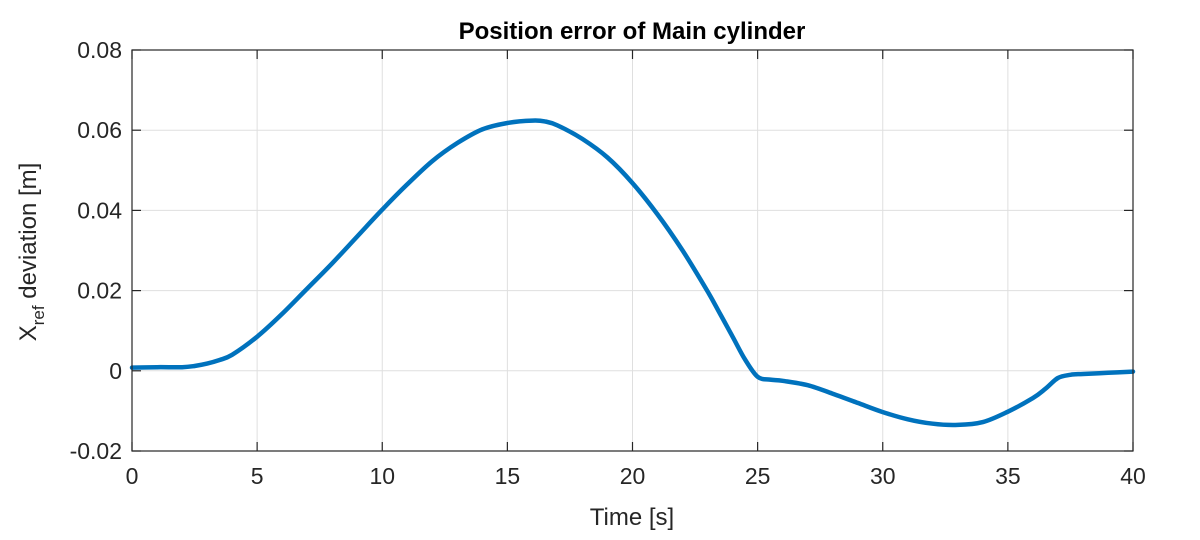 The image size is (1200, 540). I want to click on x-tick-label: 35, so click(1008, 476).